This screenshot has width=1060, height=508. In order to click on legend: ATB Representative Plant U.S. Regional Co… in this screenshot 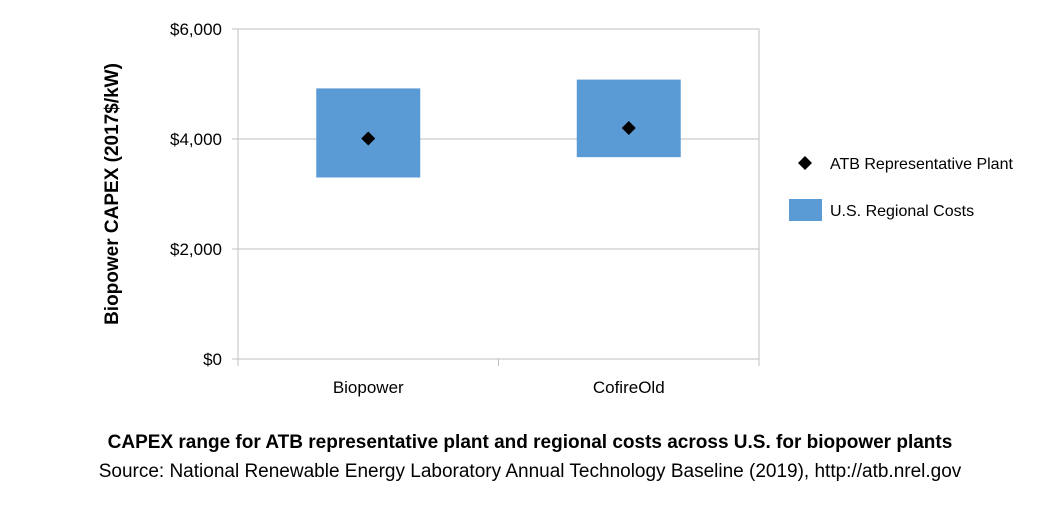, I will do `click(901, 188)`.